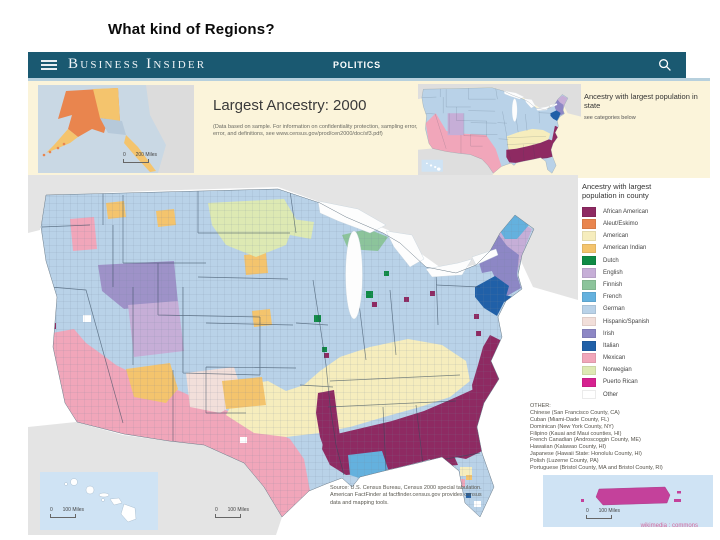  Describe the element at coordinates (648, 248) in the screenshot. I see `legend-item: American Indian` at that location.